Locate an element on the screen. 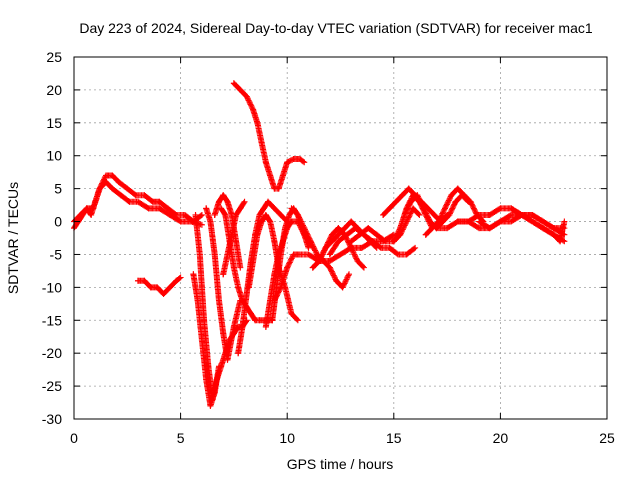 This screenshot has width=640, height=480. y-tick-label: 15 is located at coordinates (54, 123).